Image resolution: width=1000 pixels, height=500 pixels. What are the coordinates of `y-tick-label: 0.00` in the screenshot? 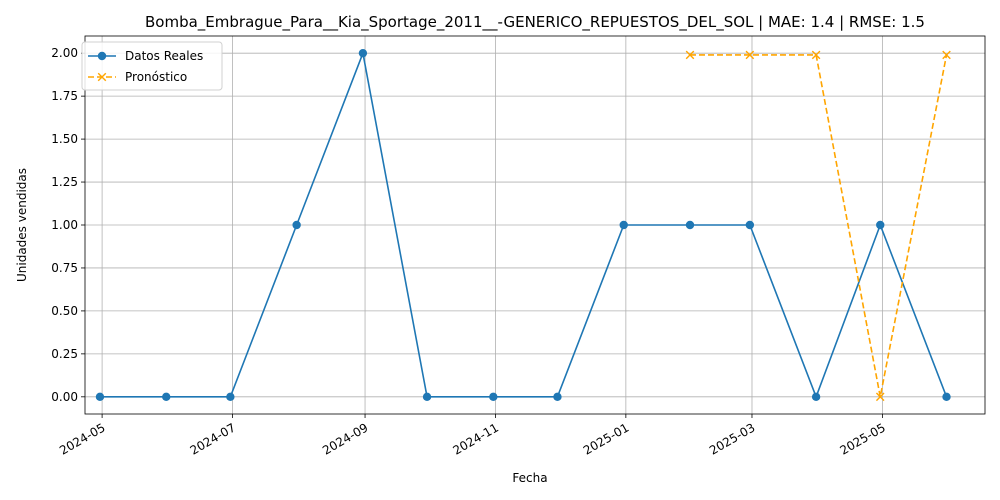 It's located at (64, 397).